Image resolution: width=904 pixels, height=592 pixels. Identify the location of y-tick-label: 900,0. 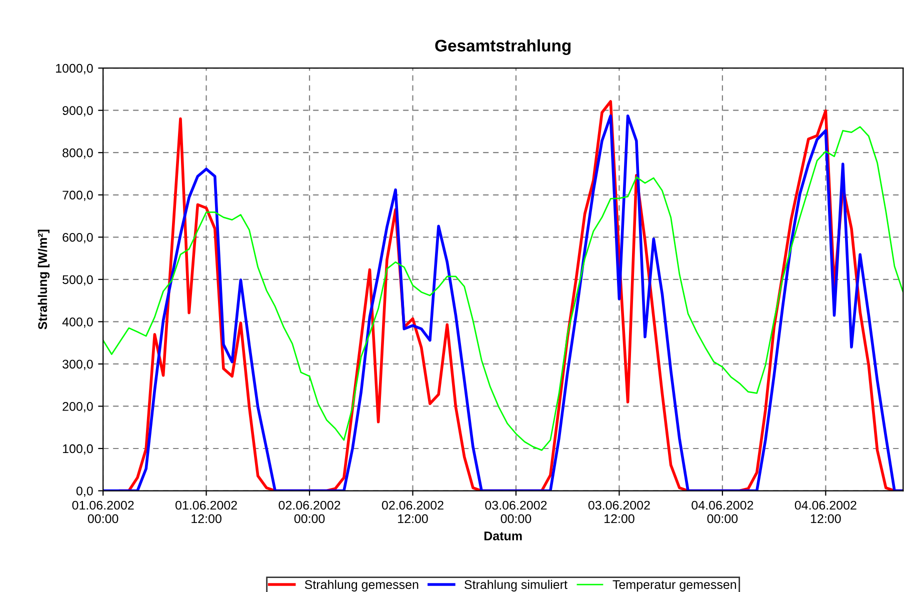
(77, 111).